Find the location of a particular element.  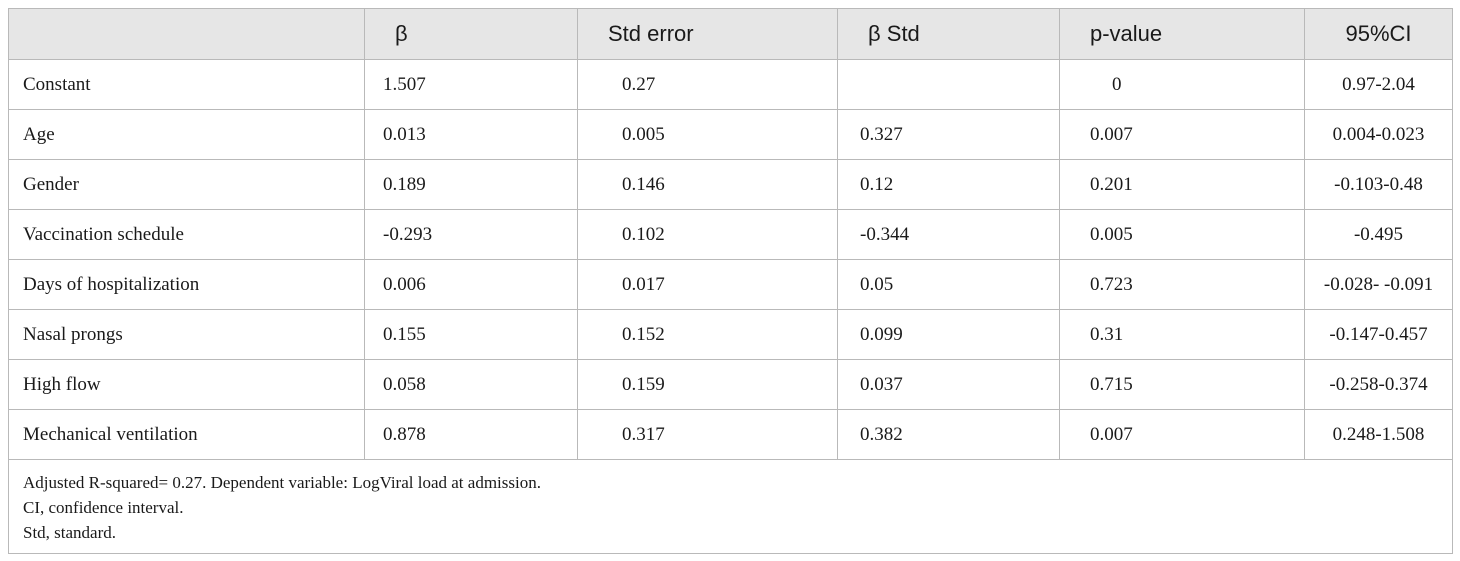

row-label: Age is located at coordinates (186, 134).